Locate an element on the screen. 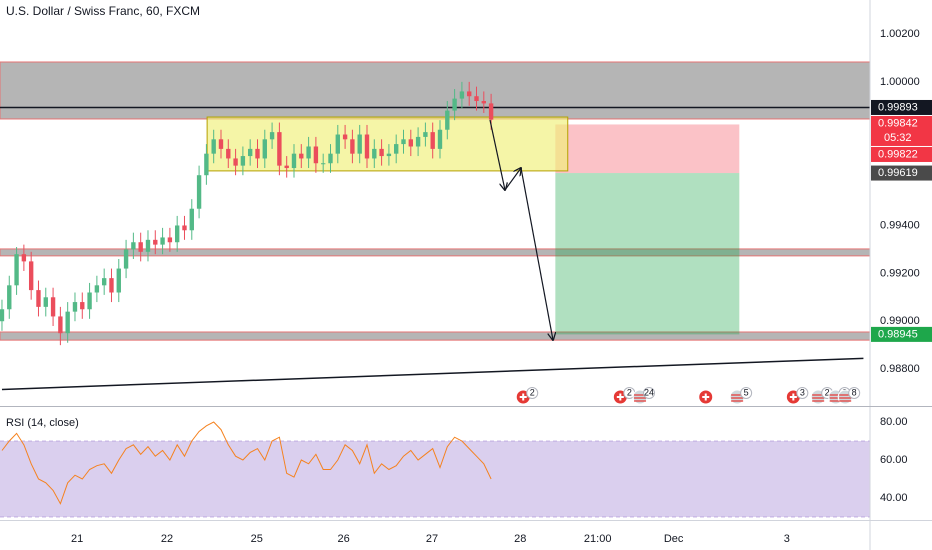  y-tick-label: 1.00200 is located at coordinates (900, 34).